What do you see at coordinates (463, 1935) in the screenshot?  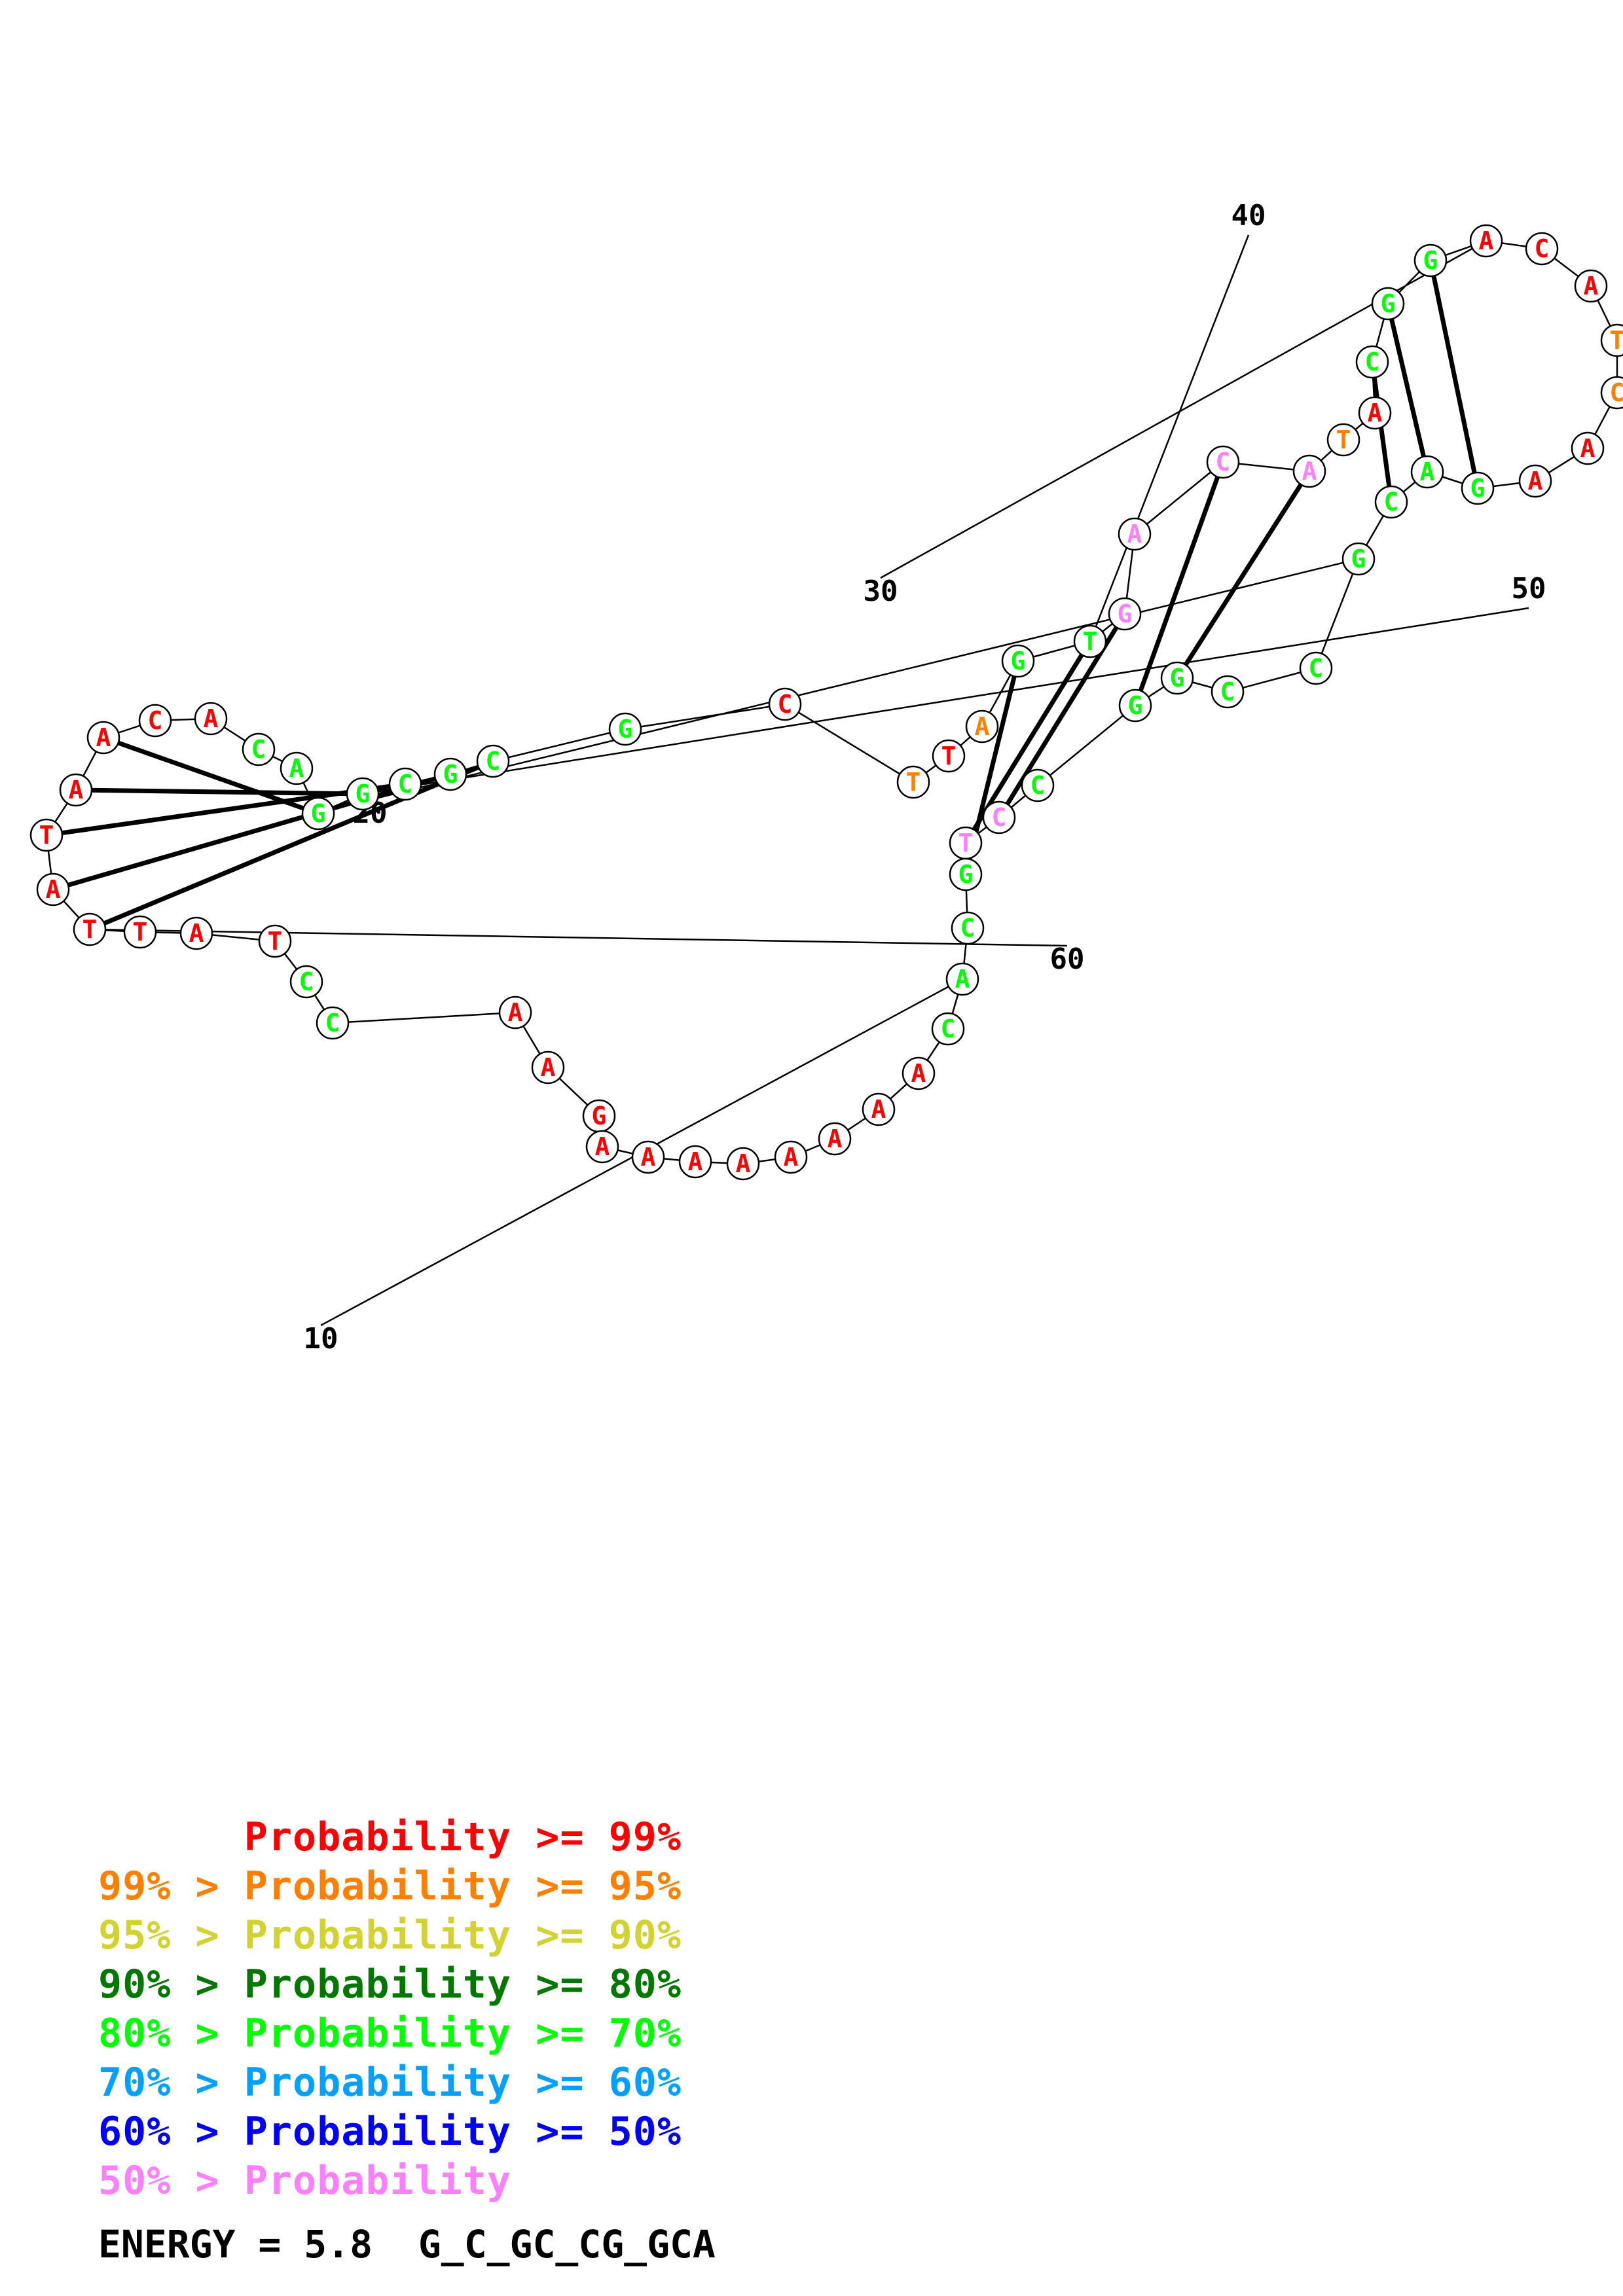 I see `legend-label: Probability >= 90%` at bounding box center [463, 1935].